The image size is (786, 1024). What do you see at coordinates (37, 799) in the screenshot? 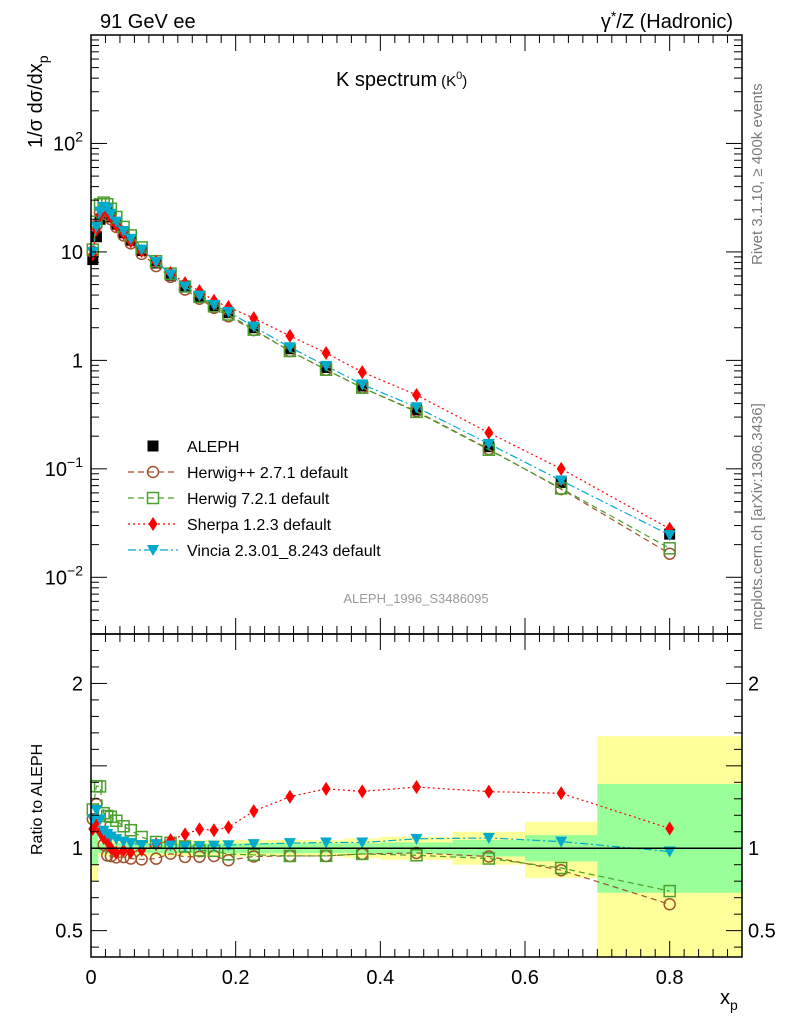
I see `y-axis-label-bottom: Ratio to ALEPH` at bounding box center [37, 799].